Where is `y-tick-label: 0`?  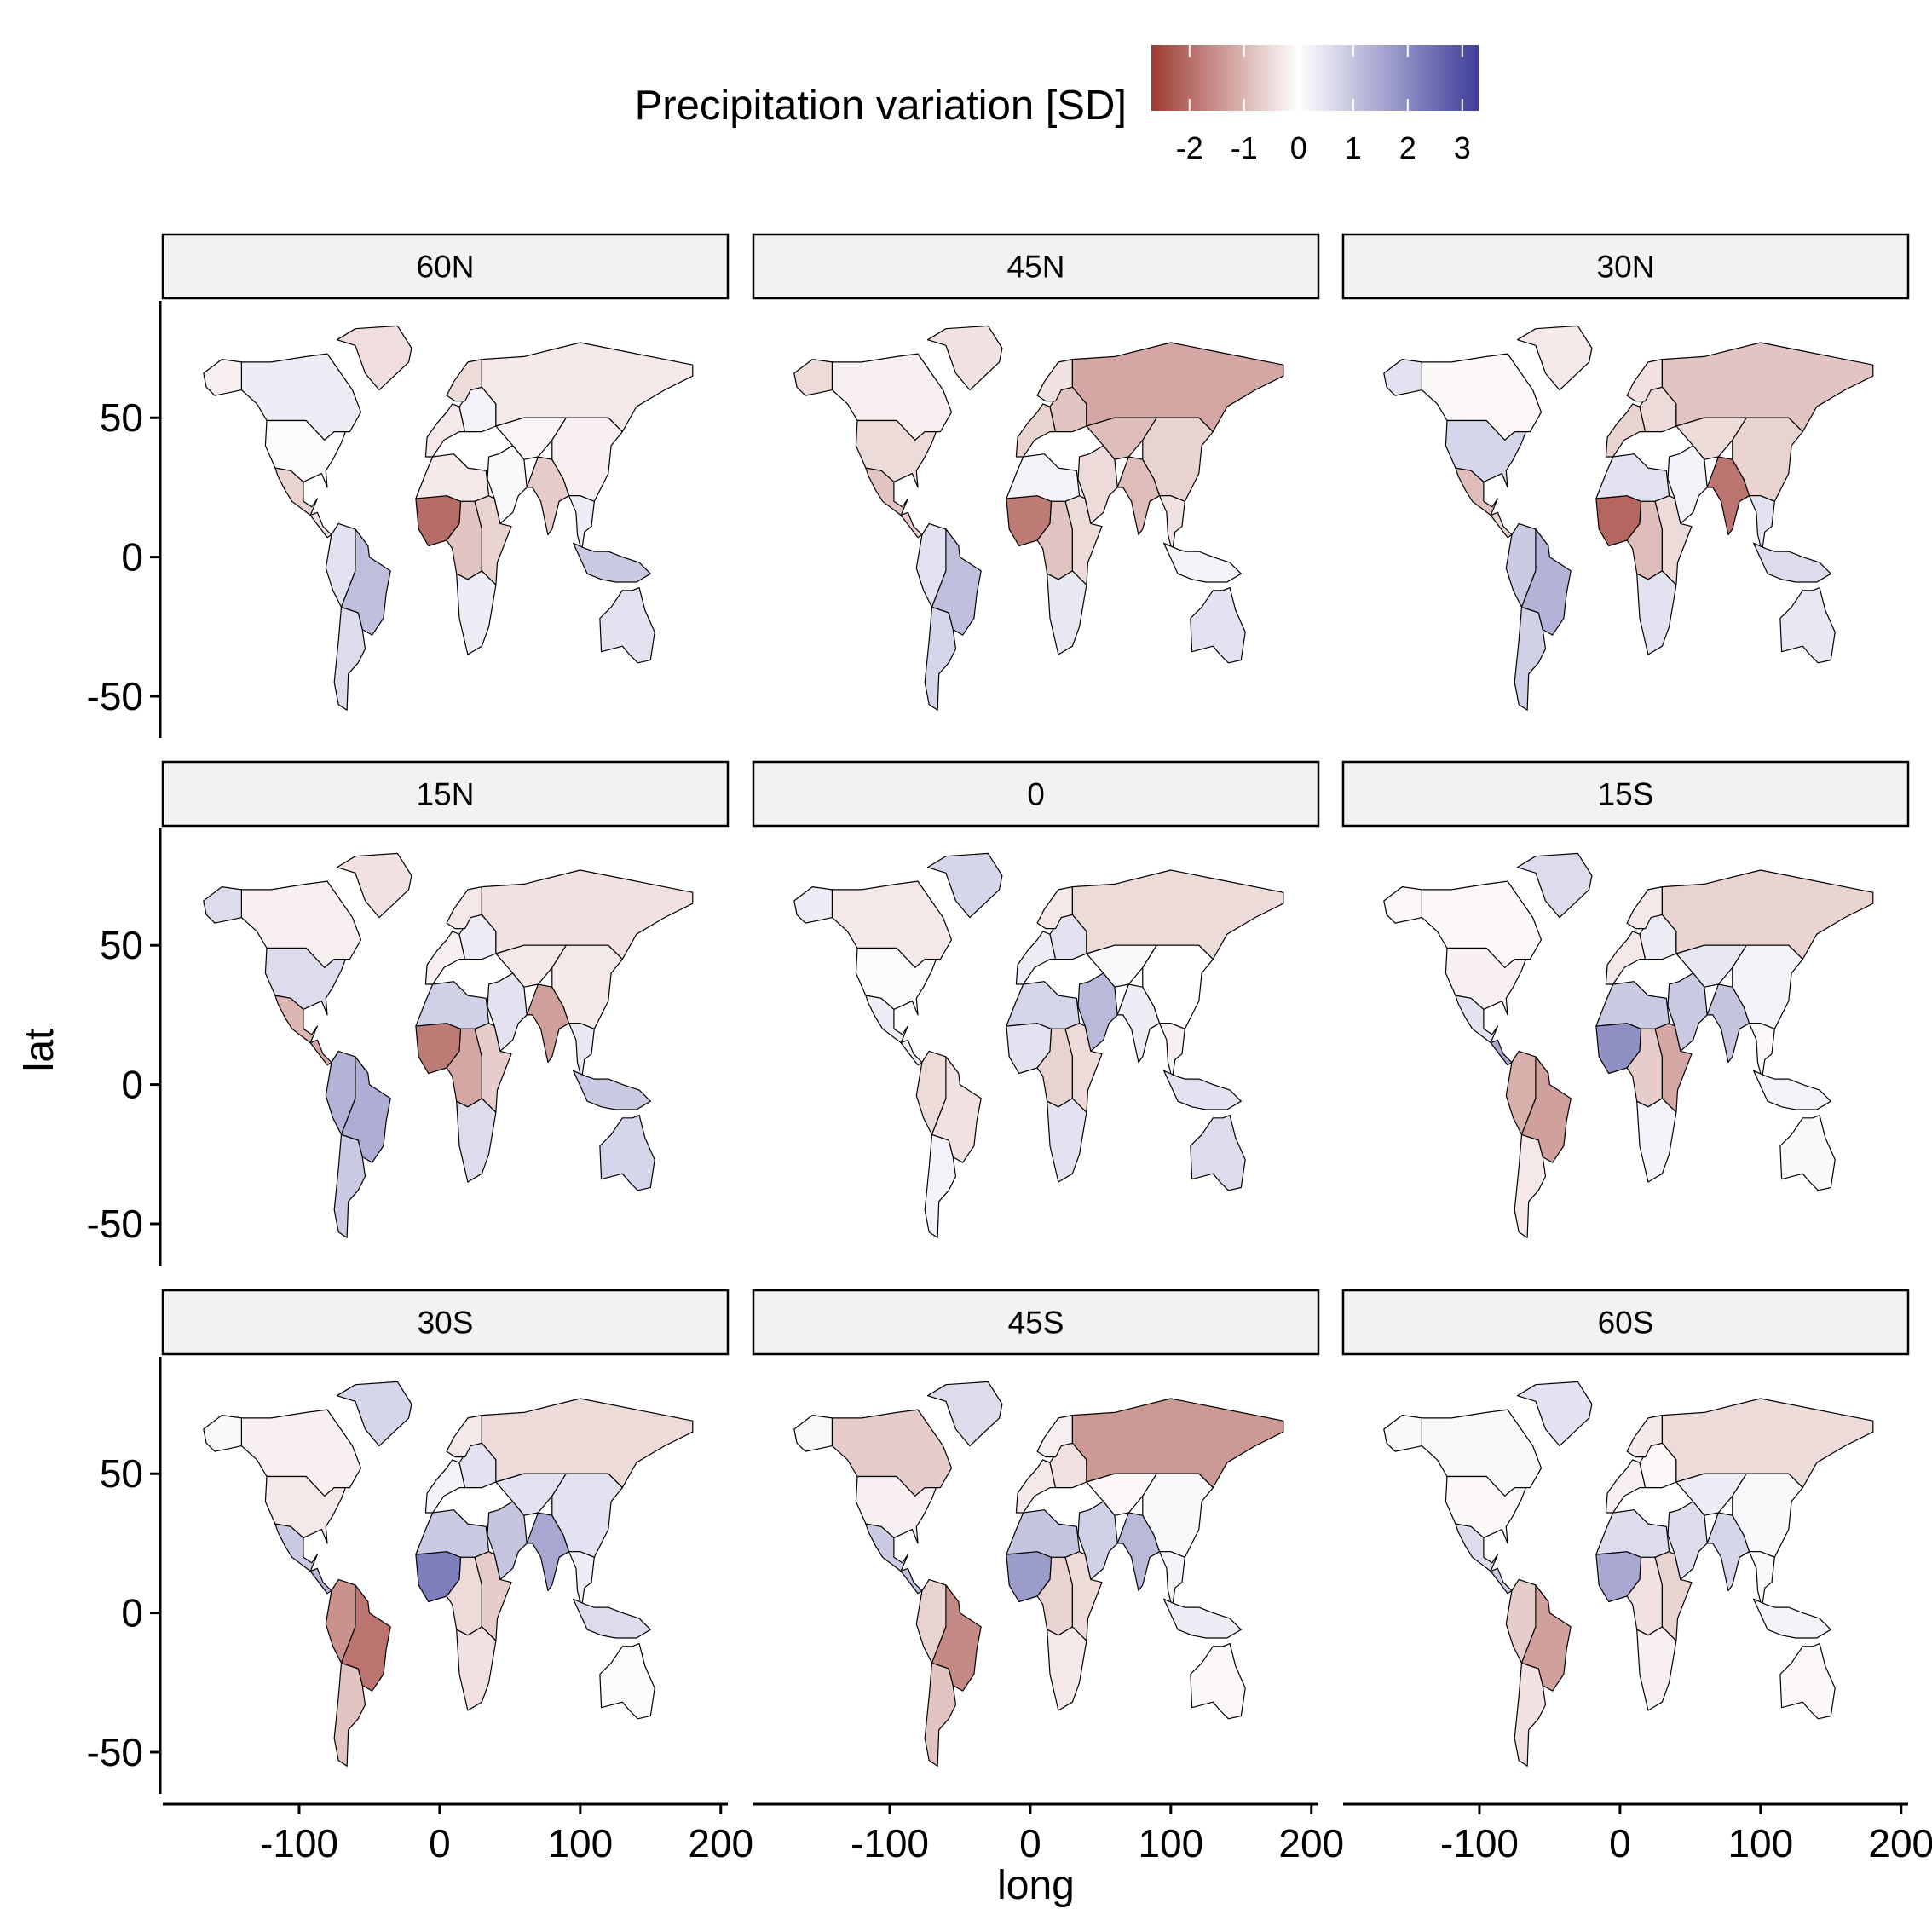
y-tick-label: 0 is located at coordinates (132, 1613).